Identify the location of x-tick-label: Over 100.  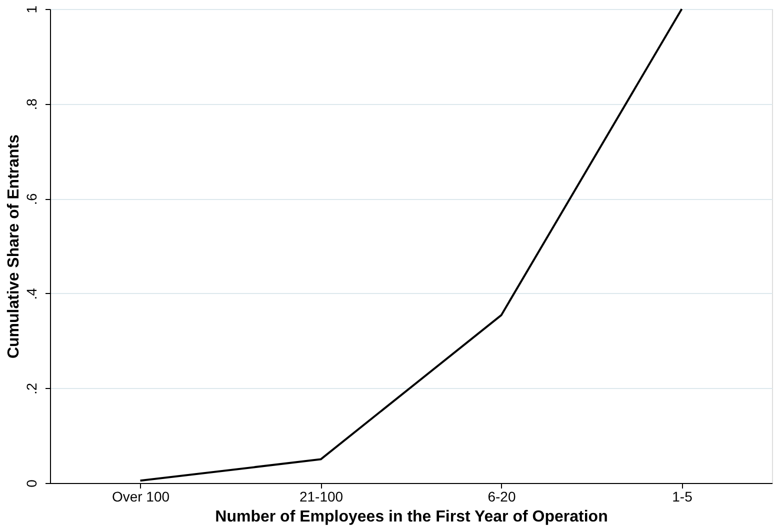
(141, 496).